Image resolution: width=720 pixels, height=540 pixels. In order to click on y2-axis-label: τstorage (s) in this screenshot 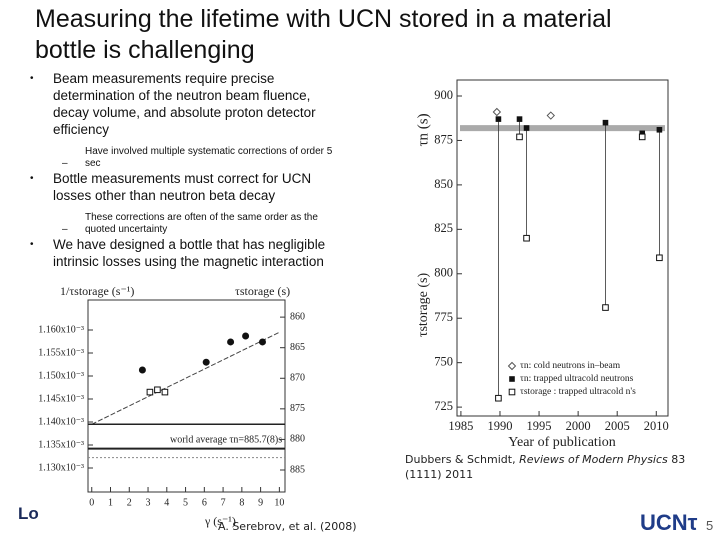, I will do `click(262, 291)`.